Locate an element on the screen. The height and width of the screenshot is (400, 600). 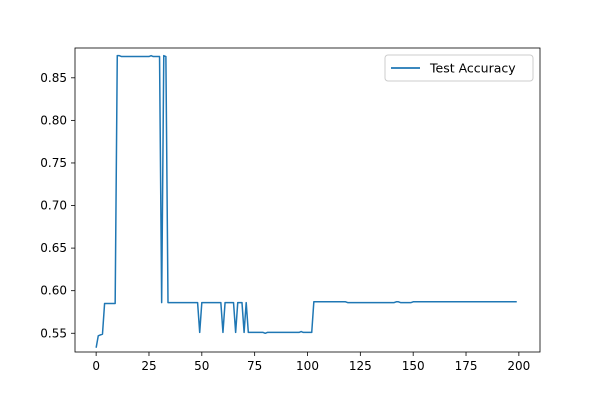
y-tick-label: 0.60 is located at coordinates (53, 291).